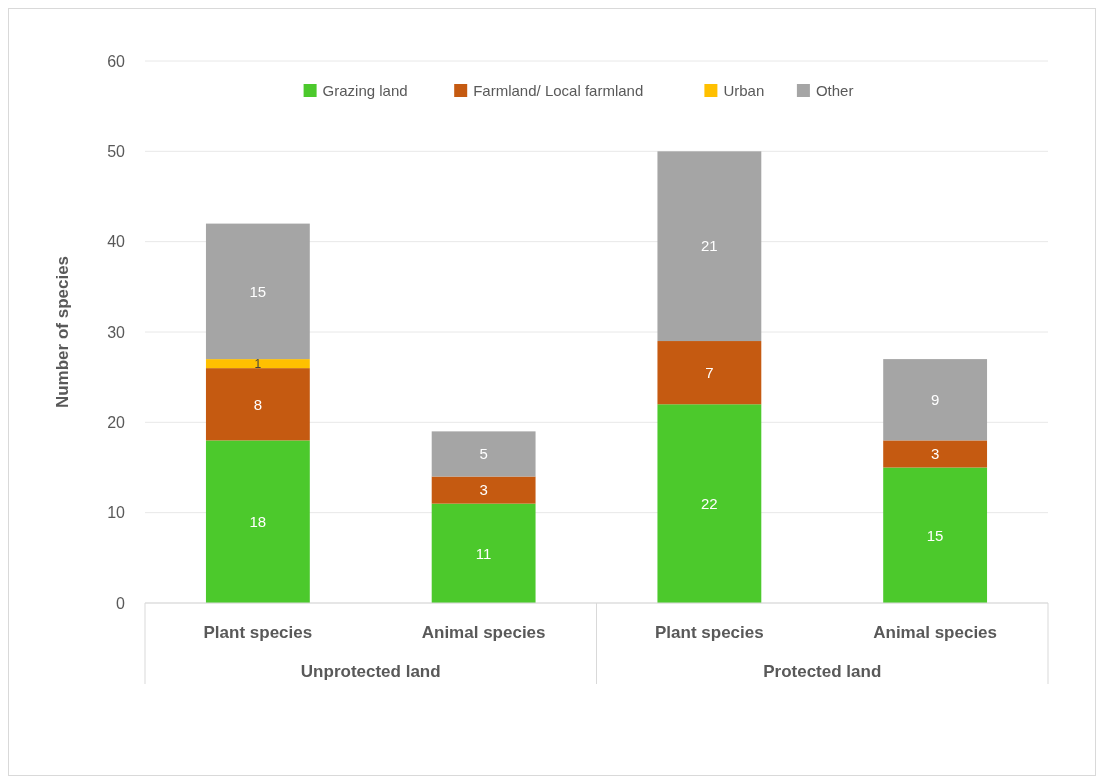 This screenshot has width=1096, height=776. I want to click on data-label: 9, so click(935, 399).